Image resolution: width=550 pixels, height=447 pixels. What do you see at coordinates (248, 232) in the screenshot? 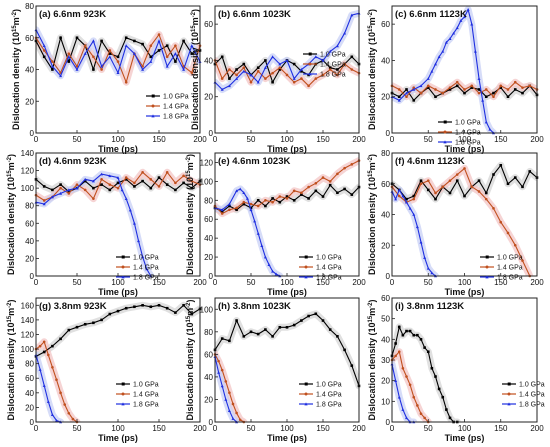
I see `series-line` at bounding box center [248, 232].